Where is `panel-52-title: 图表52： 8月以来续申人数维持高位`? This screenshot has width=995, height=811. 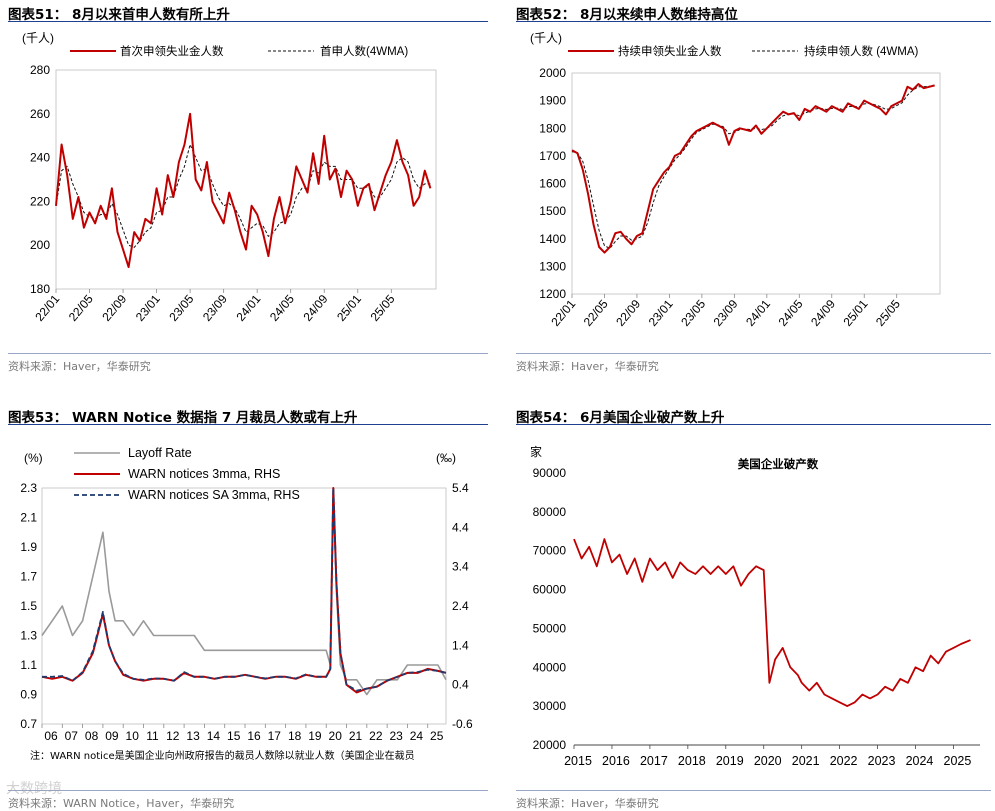 panel-52-title: 图表52： 8月以来续申人数维持高位 is located at coordinates (627, 15).